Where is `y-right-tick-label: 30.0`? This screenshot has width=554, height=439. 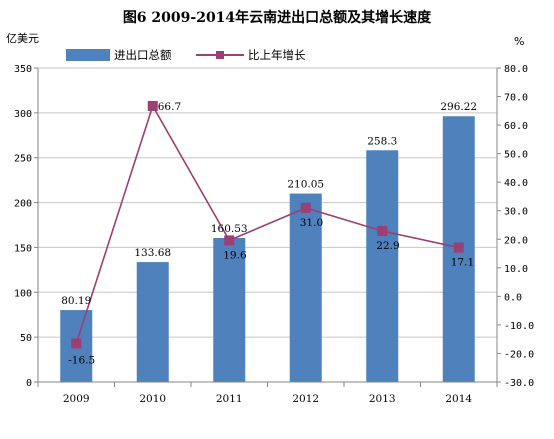
y-right-tick-label: 30.0 is located at coordinates (516, 212).